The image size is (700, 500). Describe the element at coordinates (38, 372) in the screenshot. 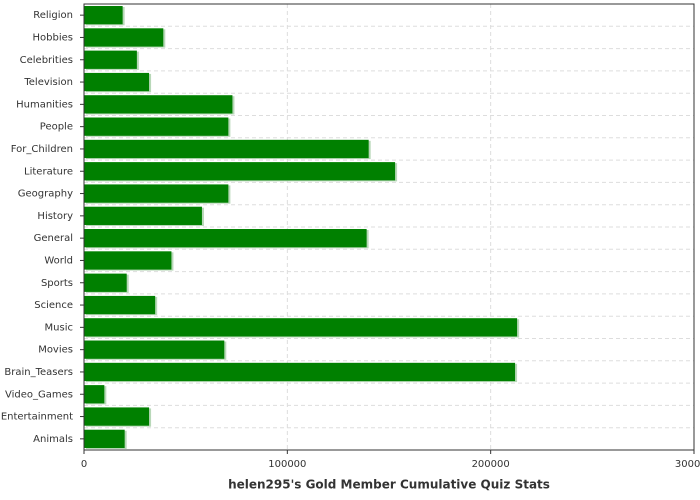

I see `y-tick-label: Brain_Teasers` at that location.